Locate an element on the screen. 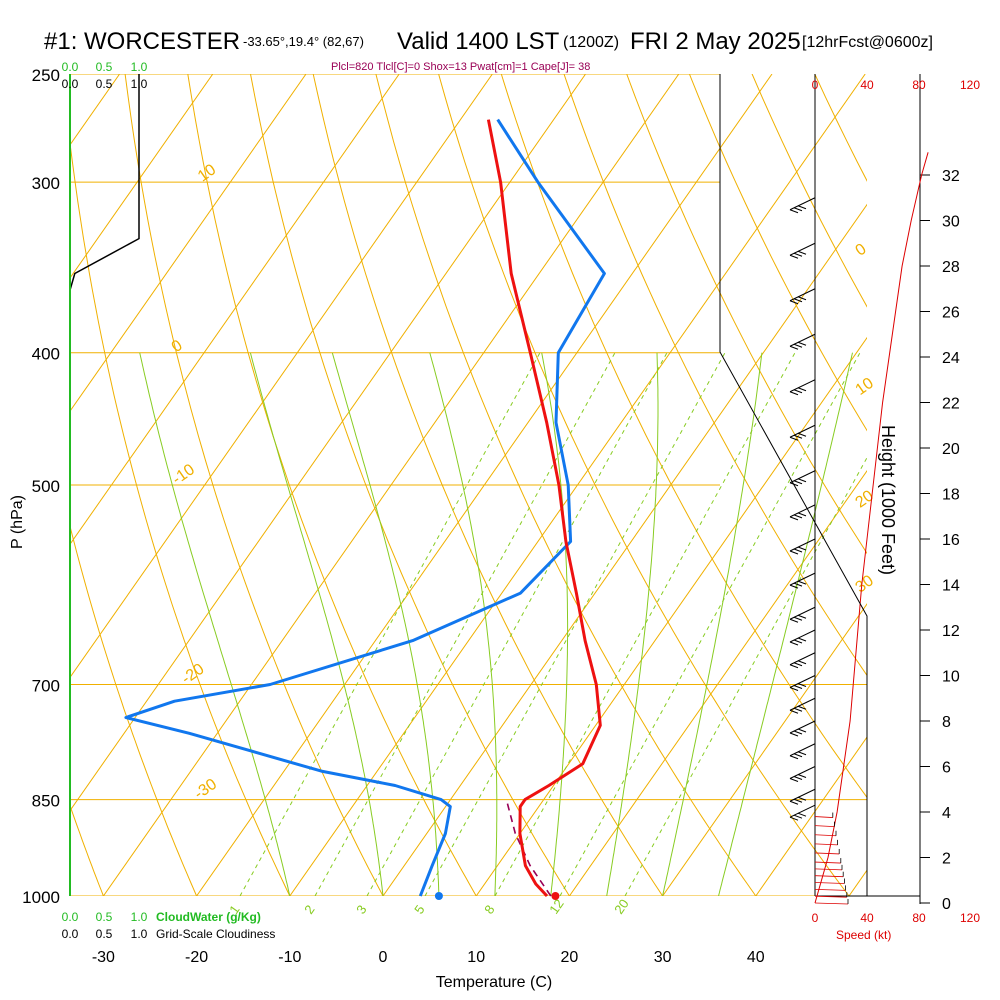 The image size is (1000, 1000). dry-adiabat-label: -30 is located at coordinates (205, 789).